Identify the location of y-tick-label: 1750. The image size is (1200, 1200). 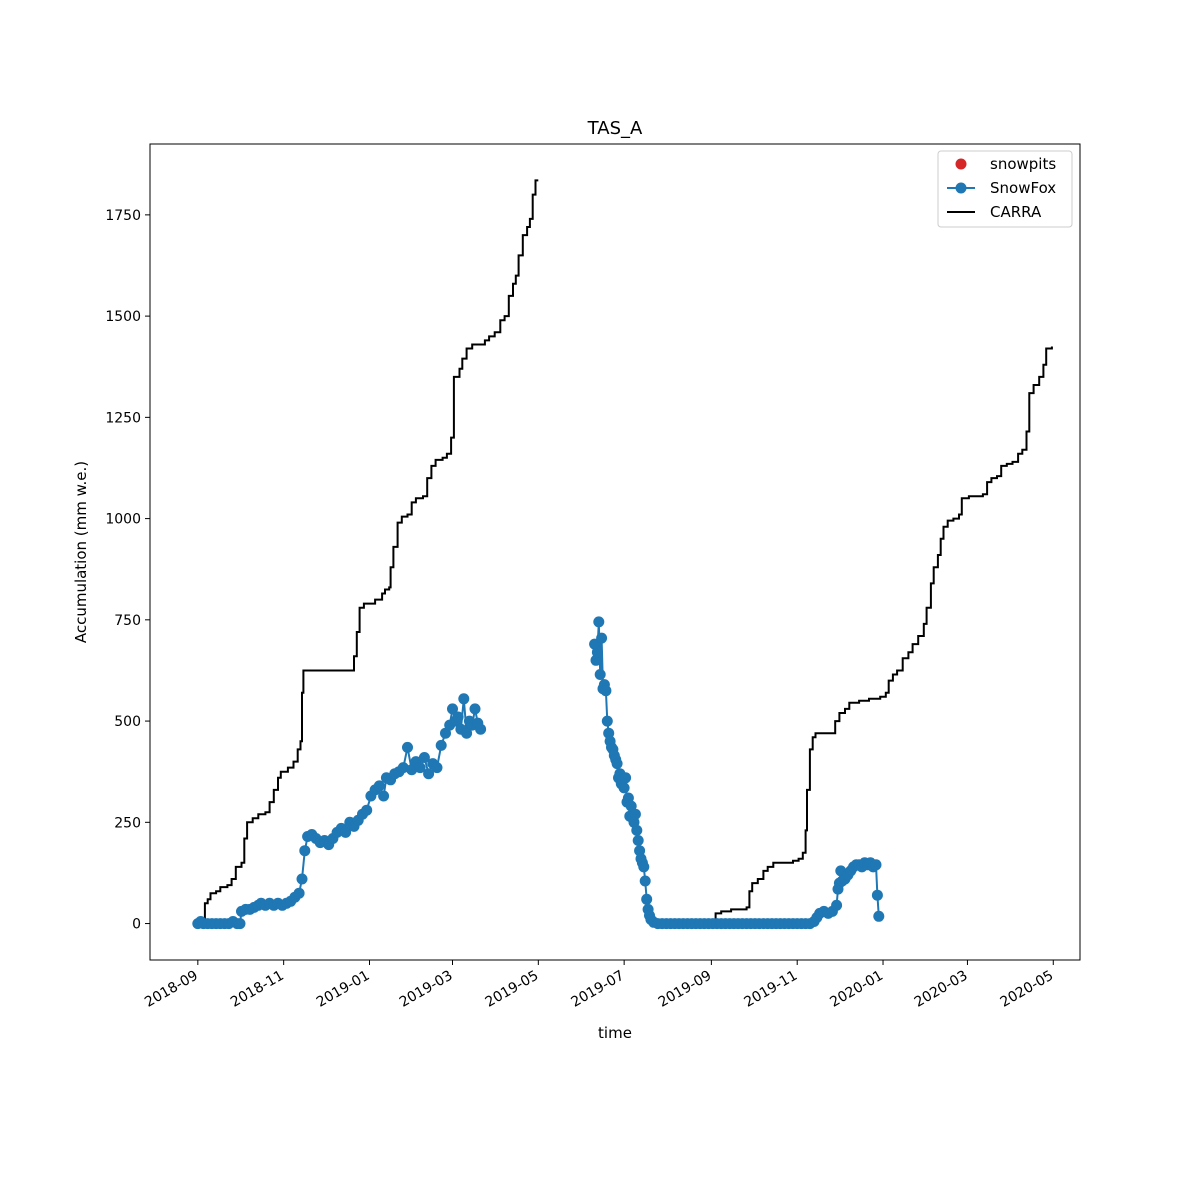
(123, 216).